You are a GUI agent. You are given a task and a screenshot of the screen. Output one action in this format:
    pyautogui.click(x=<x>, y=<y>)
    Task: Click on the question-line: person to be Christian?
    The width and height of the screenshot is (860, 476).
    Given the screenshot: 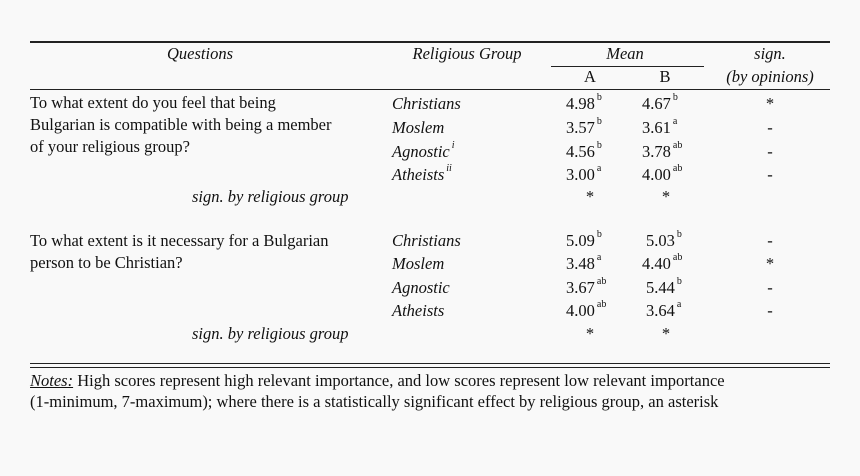 What is the action you would take?
    pyautogui.click(x=106, y=262)
    